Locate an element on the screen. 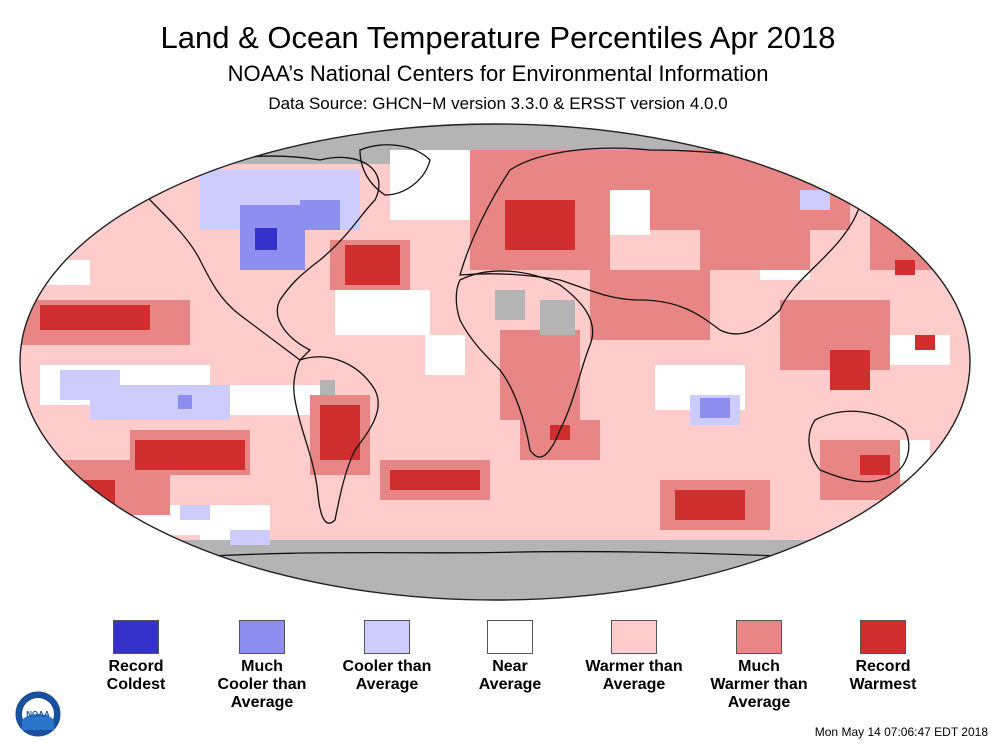 The image size is (996, 744). record-coldest-regions is located at coordinates (266, 239).